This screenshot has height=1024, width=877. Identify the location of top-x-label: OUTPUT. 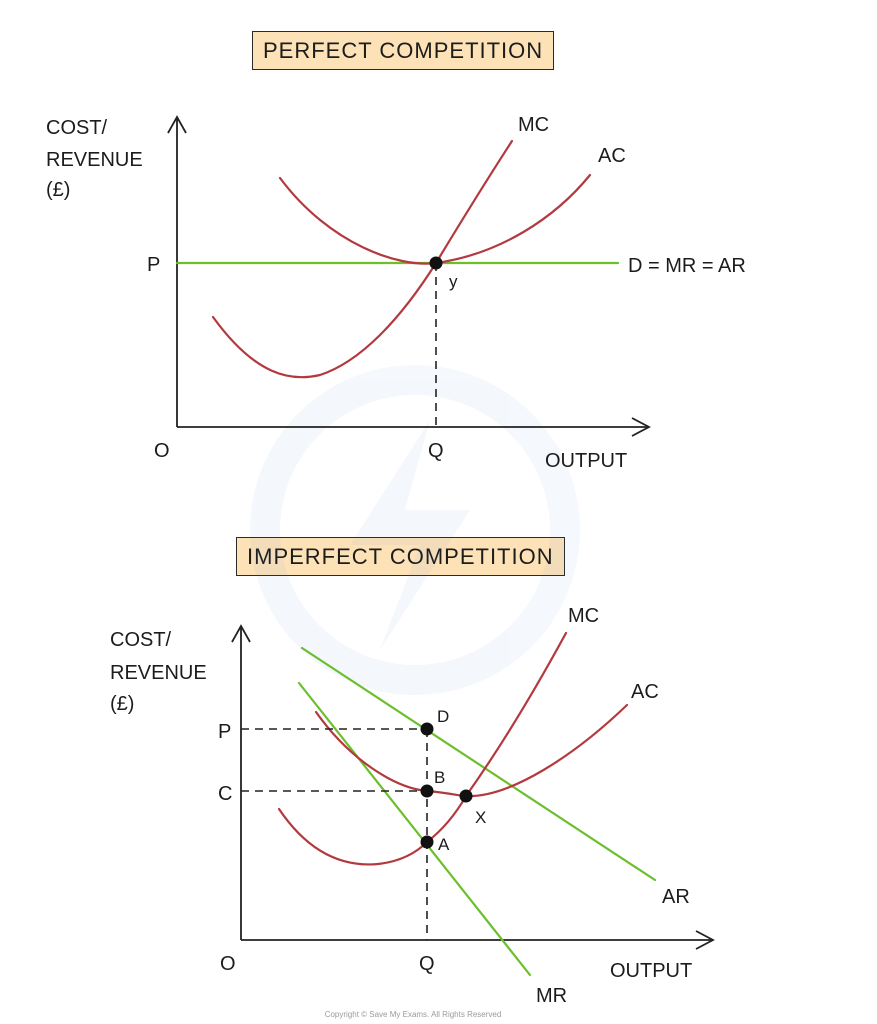
(586, 461).